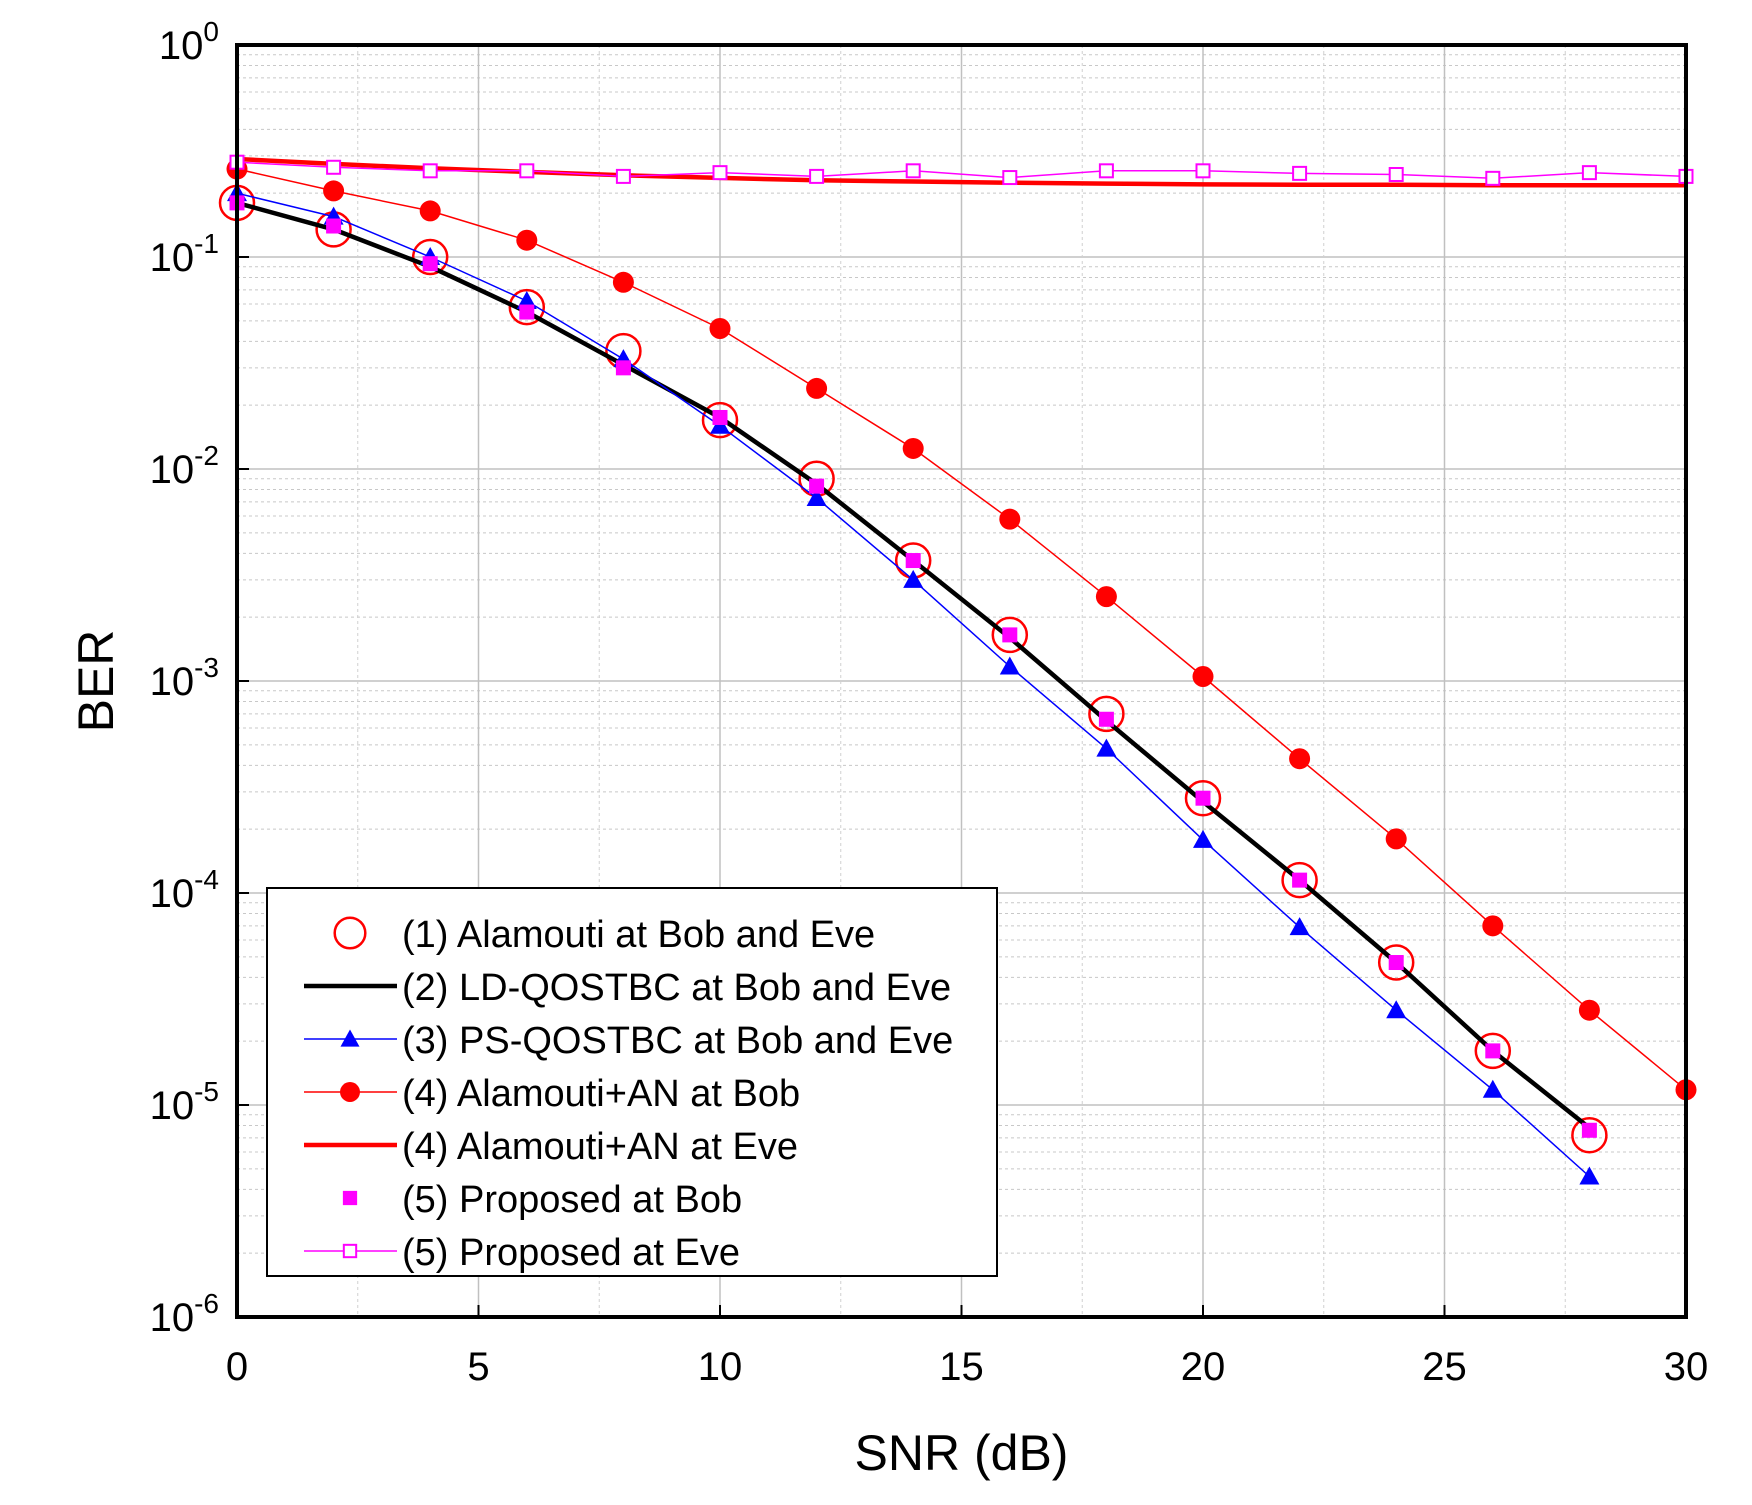  I want to click on y-tick-label: 10⁻¹, so click(184, 254).